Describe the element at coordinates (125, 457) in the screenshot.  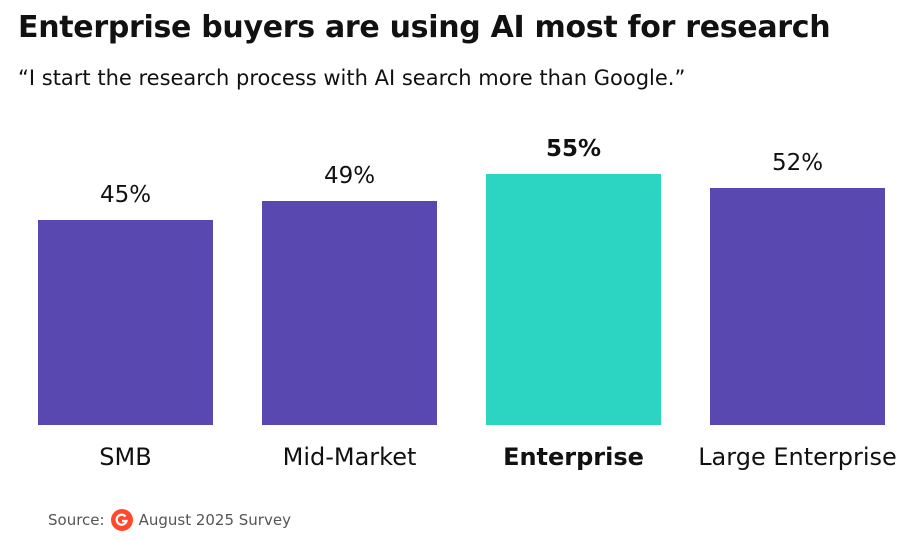
I see `category-label: SMB` at that location.